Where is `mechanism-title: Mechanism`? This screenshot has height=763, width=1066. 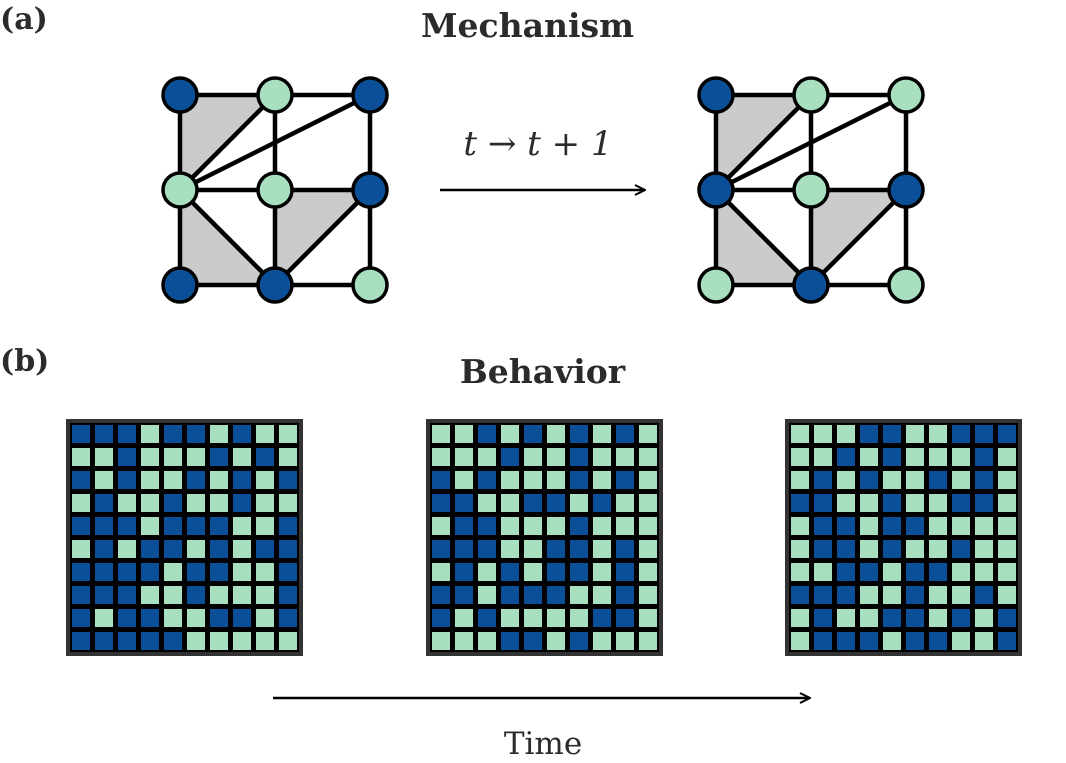
mechanism-title: Mechanism is located at coordinates (527, 25).